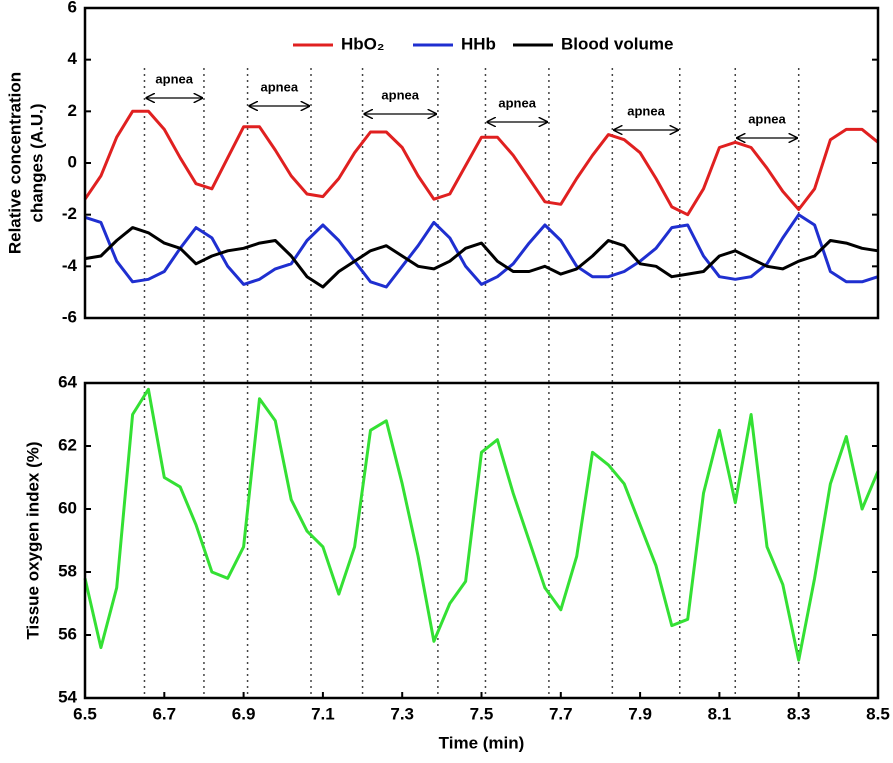 The width and height of the screenshot is (893, 763). What do you see at coordinates (720, 713) in the screenshot?
I see `x-tick-label: 8.1` at bounding box center [720, 713].